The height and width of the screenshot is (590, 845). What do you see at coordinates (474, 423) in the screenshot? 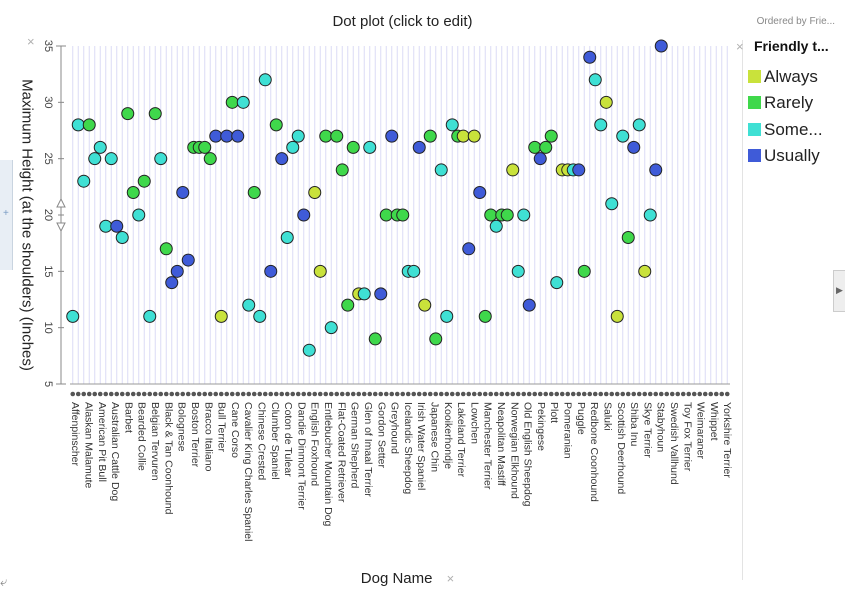
I see `x-tick-label: Lowchen` at bounding box center [474, 423].